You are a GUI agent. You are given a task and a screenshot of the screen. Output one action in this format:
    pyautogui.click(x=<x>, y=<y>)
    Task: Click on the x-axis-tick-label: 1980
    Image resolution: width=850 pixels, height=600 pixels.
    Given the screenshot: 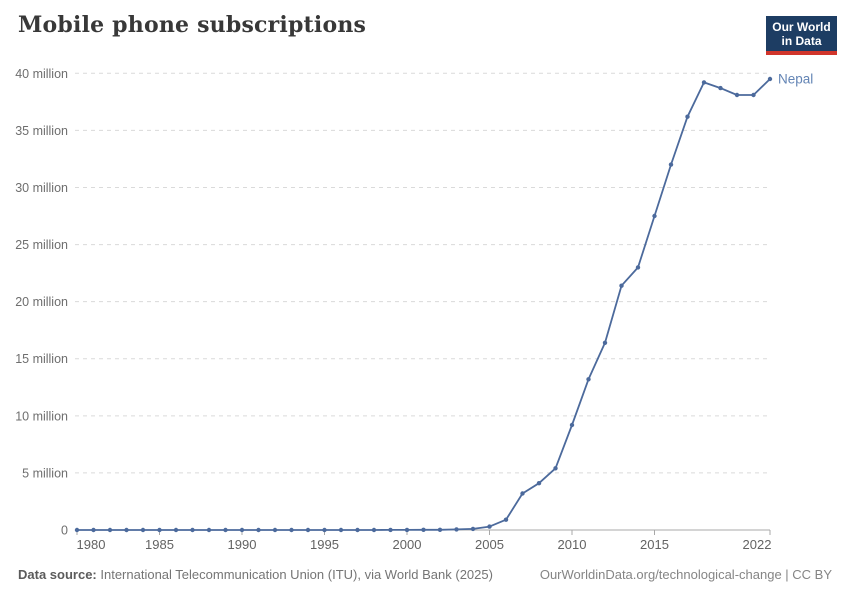 What is the action you would take?
    pyautogui.click(x=91, y=544)
    